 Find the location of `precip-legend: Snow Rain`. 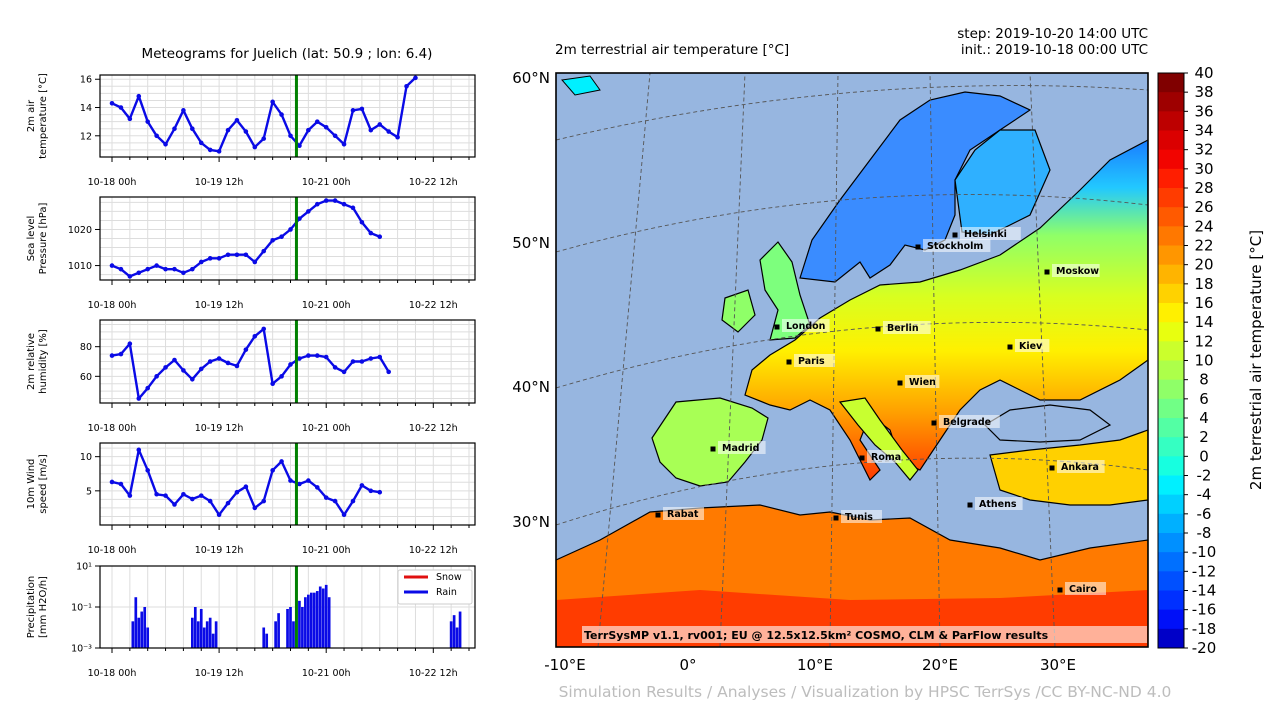

precip-legend: Snow Rain is located at coordinates (435, 587).